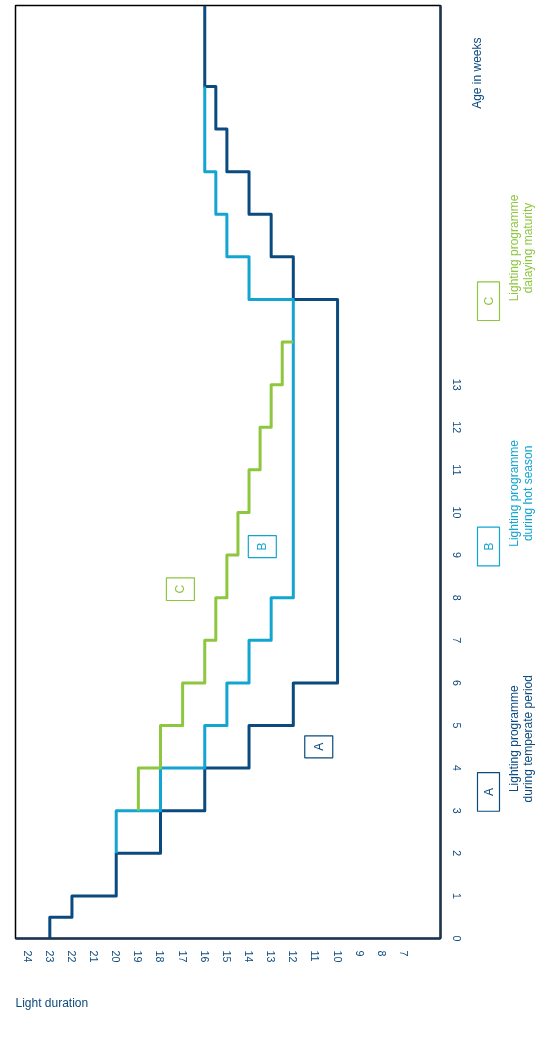 The width and height of the screenshot is (545, 1040). What do you see at coordinates (456, 725) in the screenshot?
I see `y-tick-label: 5` at bounding box center [456, 725].